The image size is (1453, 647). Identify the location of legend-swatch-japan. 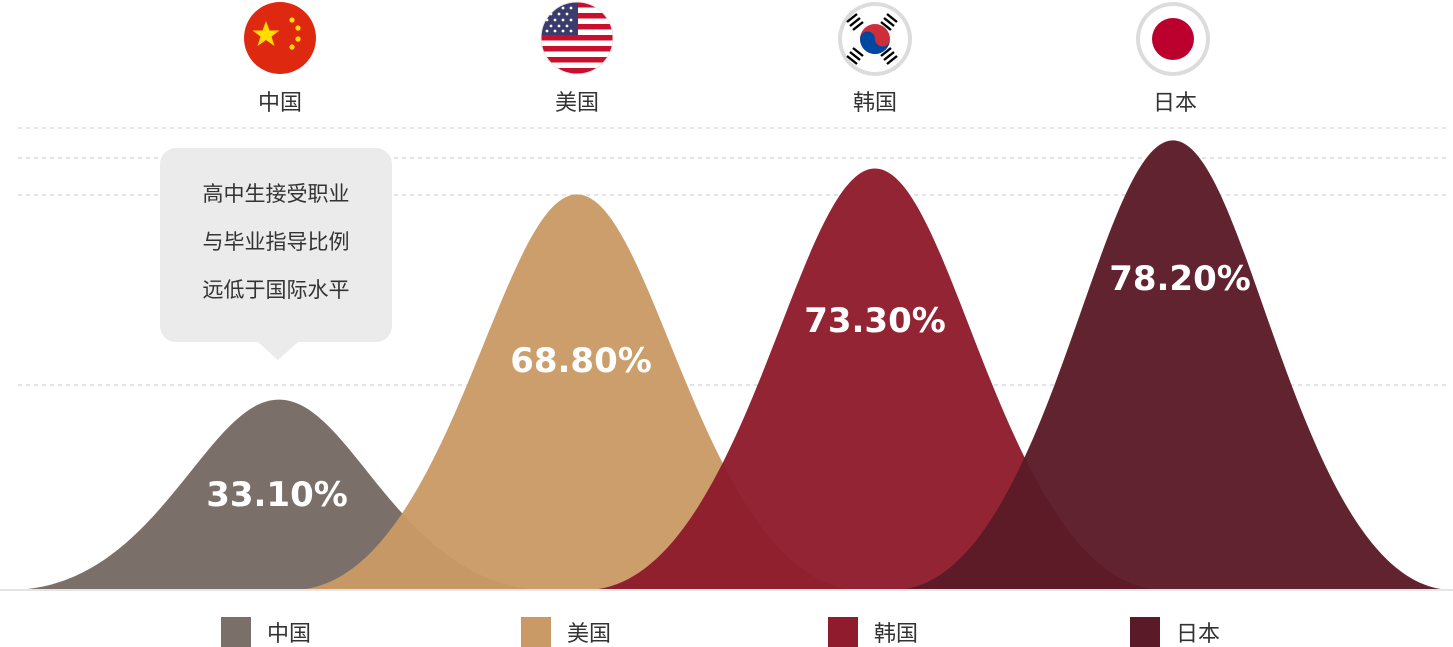
(1145, 632).